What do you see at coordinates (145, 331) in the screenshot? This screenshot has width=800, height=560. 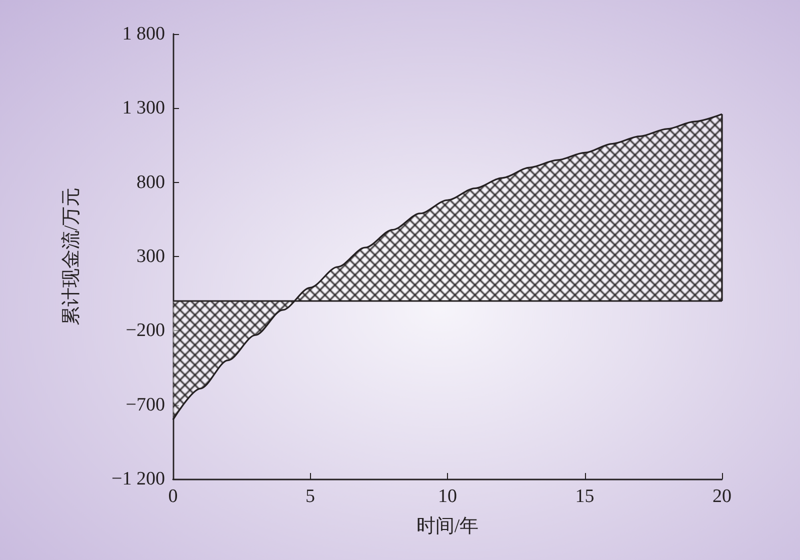 I see `y-tick-label: −200` at bounding box center [145, 331].